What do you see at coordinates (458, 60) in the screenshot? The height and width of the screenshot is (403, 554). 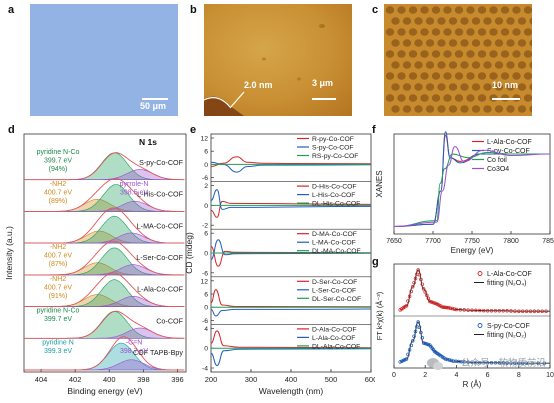 I see `stm-lattice-image: 10 nm` at bounding box center [458, 60].